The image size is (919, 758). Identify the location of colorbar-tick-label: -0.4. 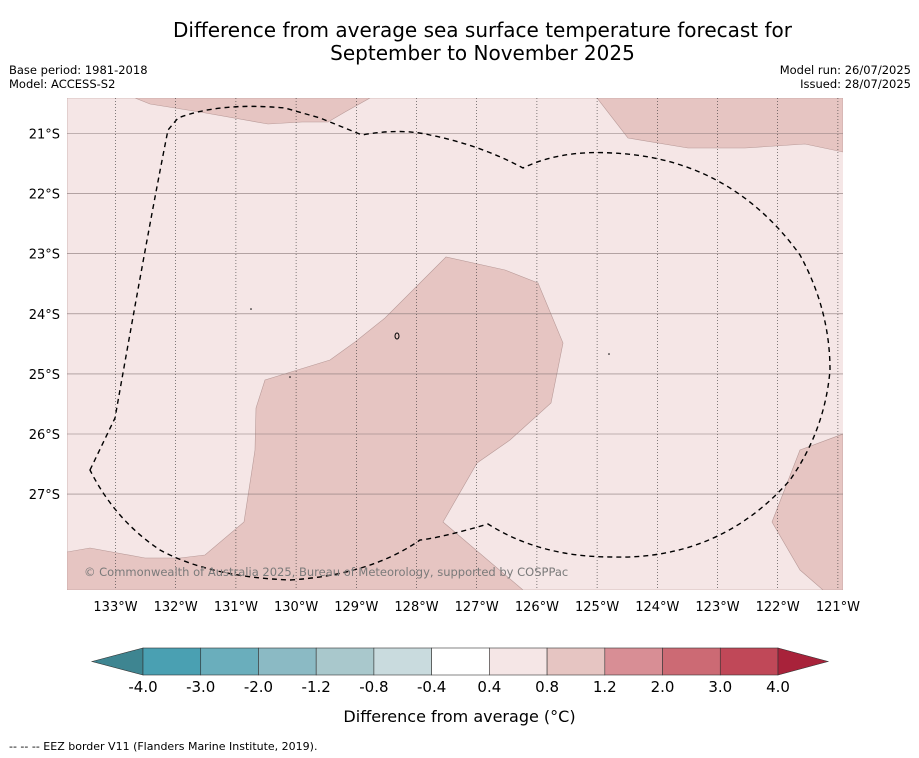
(431, 687).